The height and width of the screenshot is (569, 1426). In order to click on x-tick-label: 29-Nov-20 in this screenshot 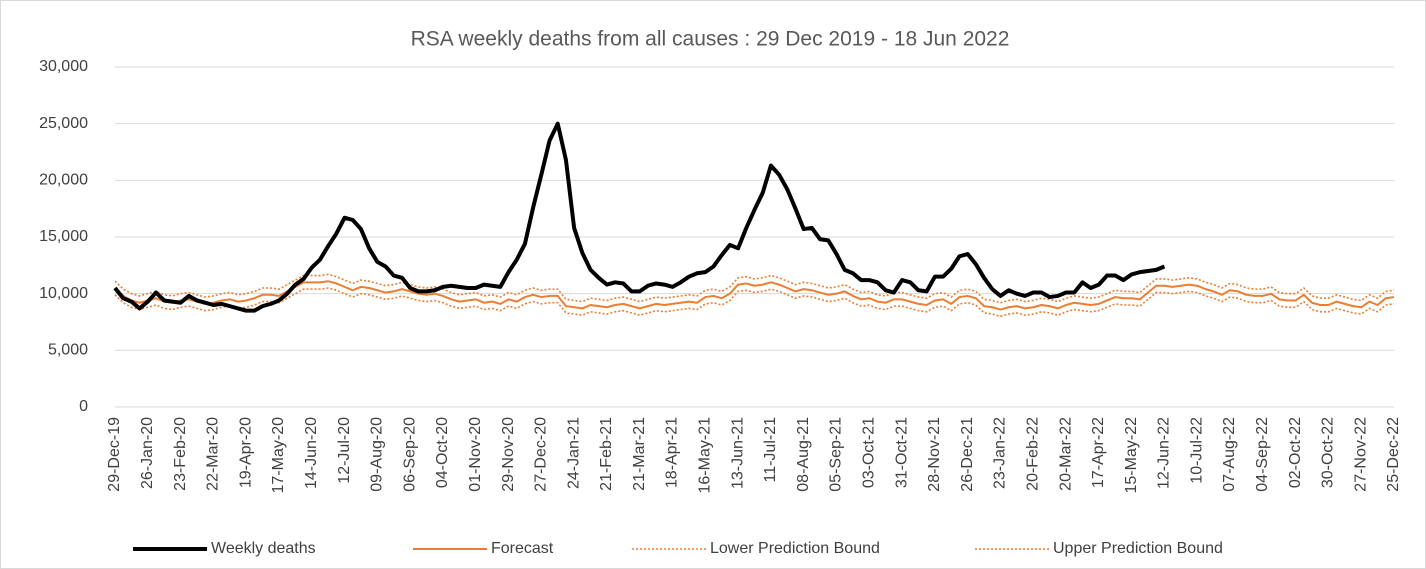, I will do `click(508, 454)`.